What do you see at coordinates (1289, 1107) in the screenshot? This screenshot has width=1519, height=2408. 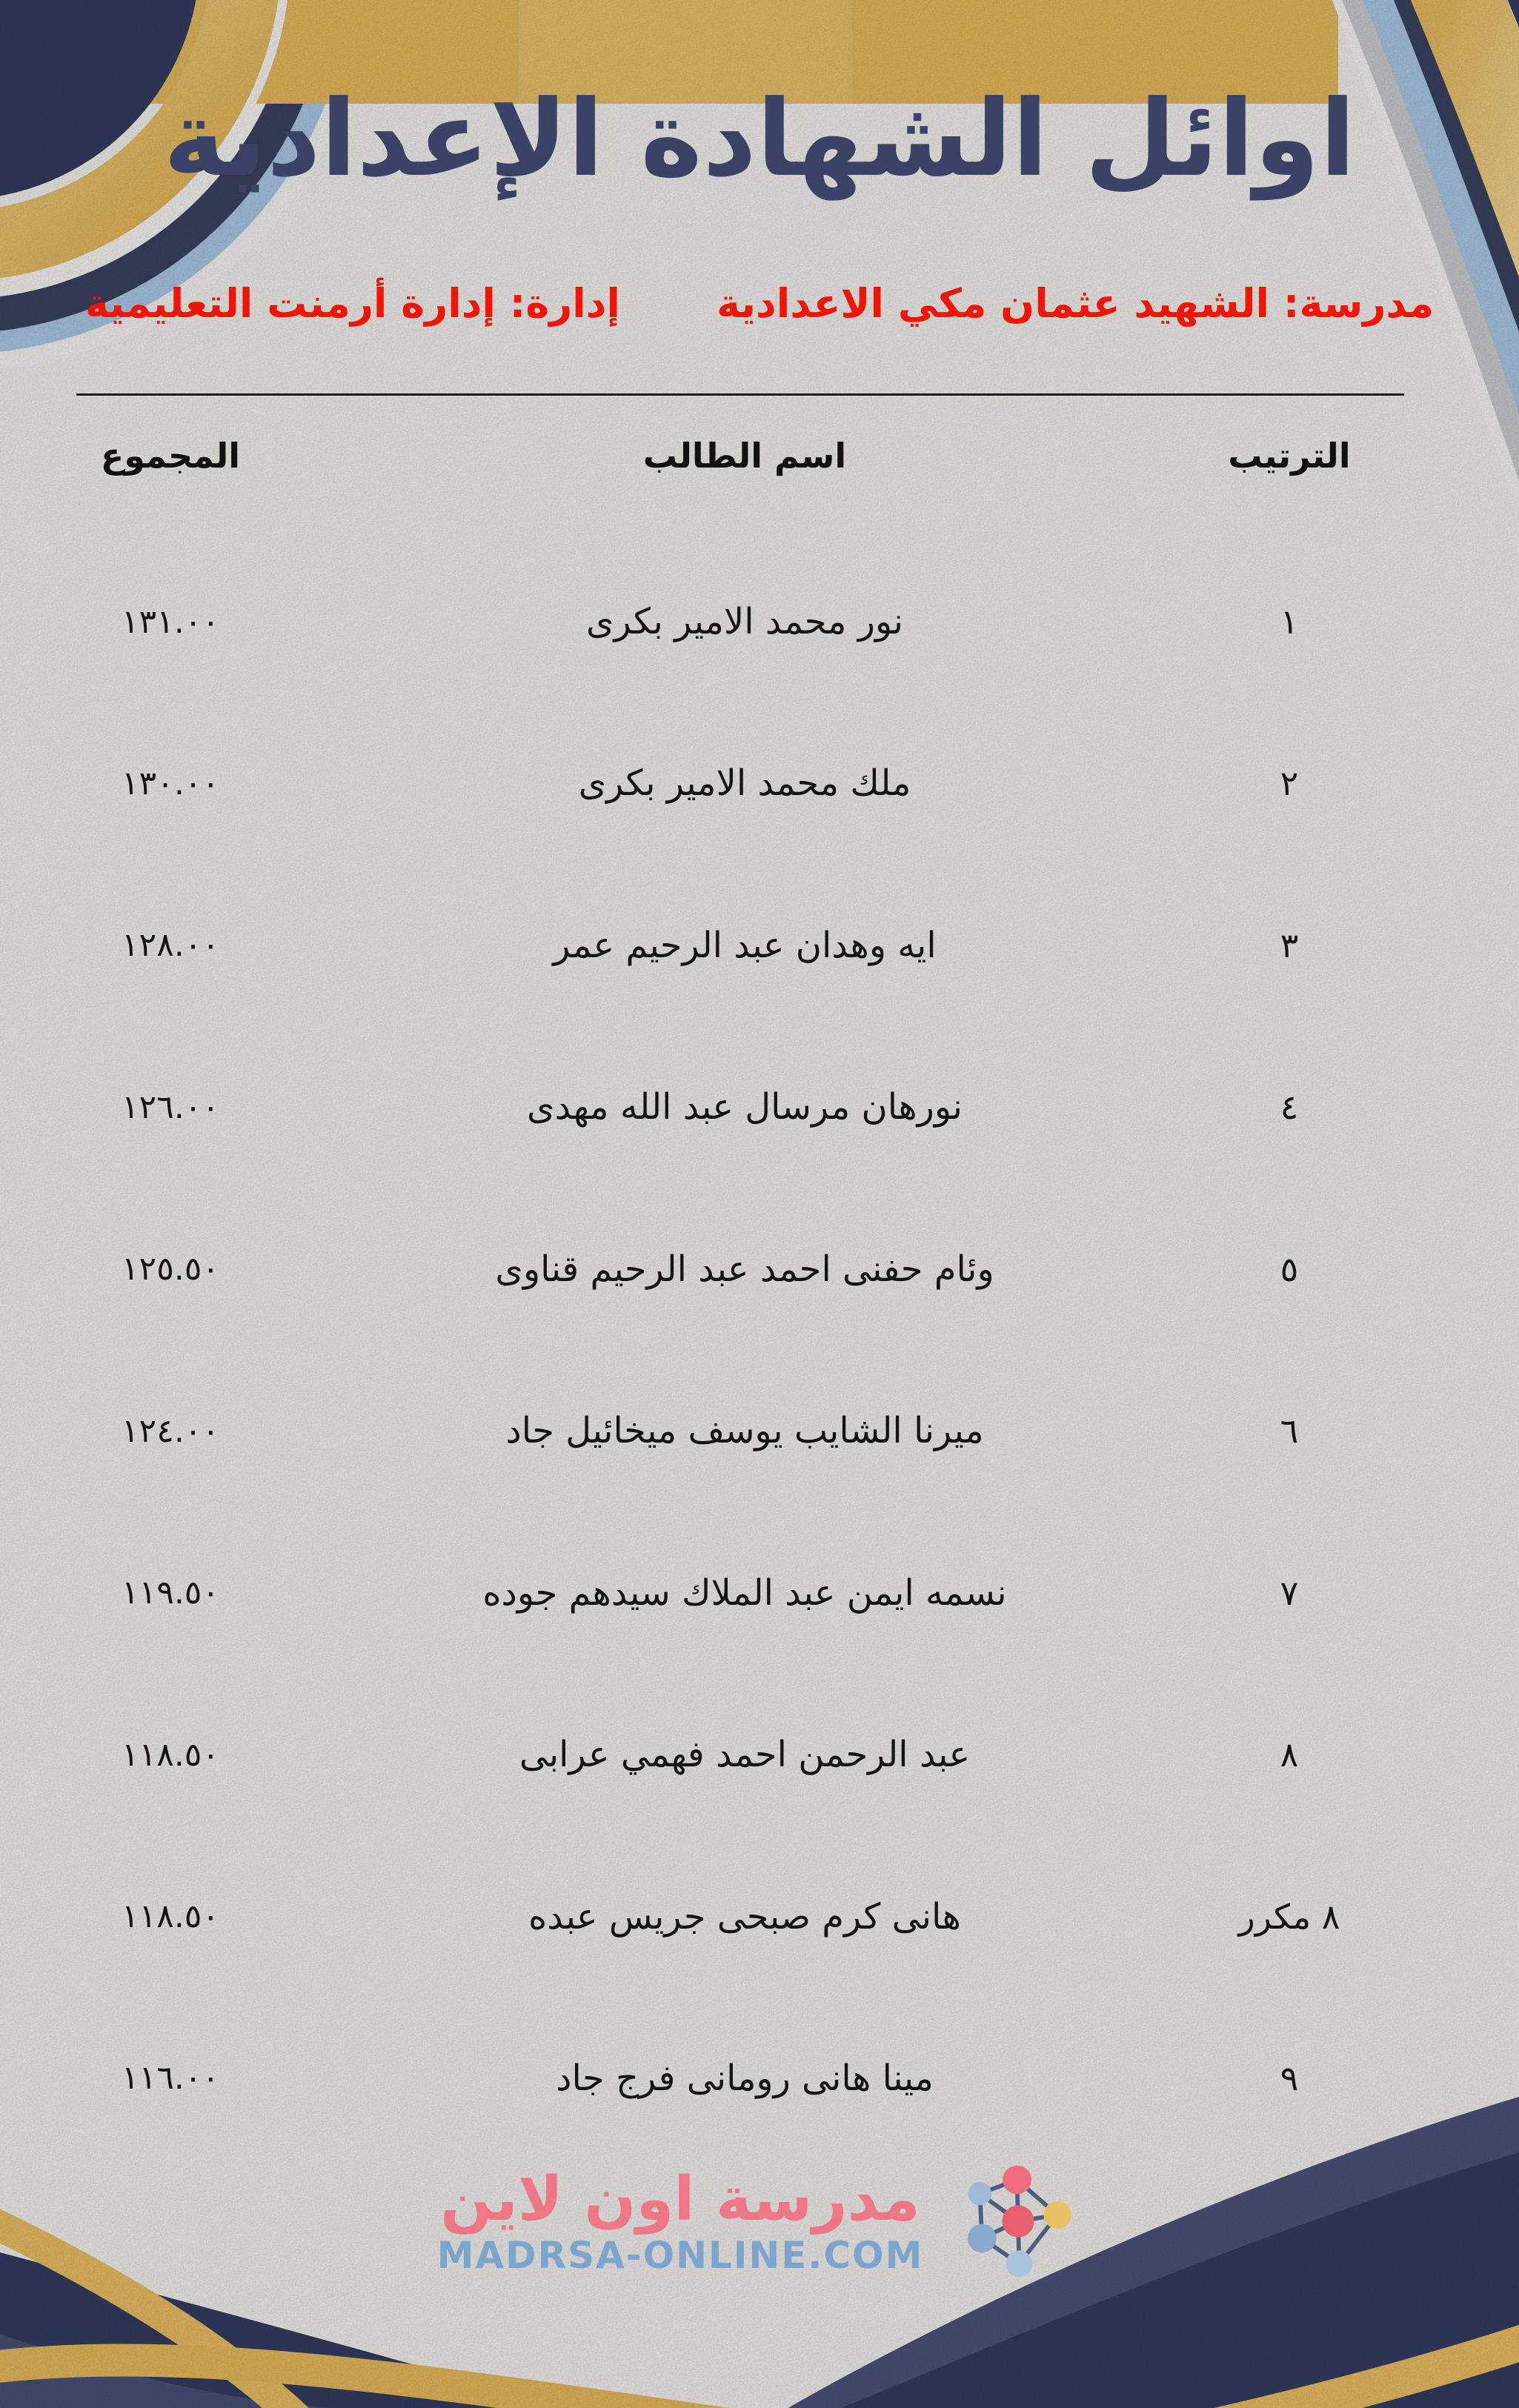 I see `rank-value: ٤` at bounding box center [1289, 1107].